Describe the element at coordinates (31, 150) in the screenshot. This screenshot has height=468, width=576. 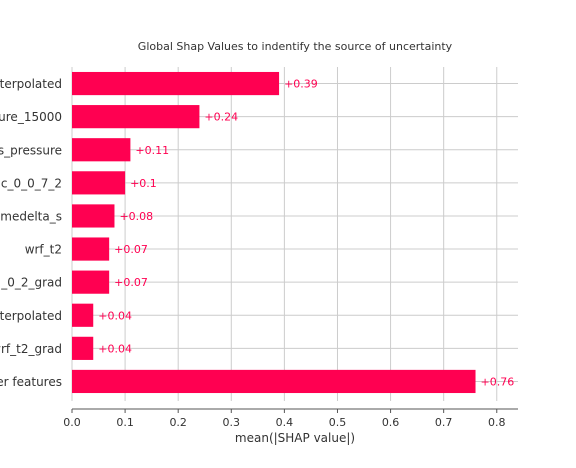
I see `category-label: s_pressure` at that location.